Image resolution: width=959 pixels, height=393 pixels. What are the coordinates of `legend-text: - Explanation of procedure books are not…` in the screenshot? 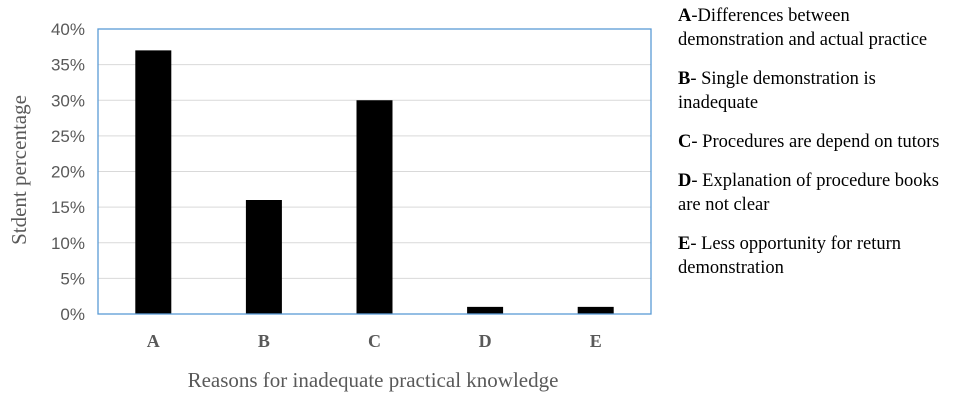 It's located at (808, 193).